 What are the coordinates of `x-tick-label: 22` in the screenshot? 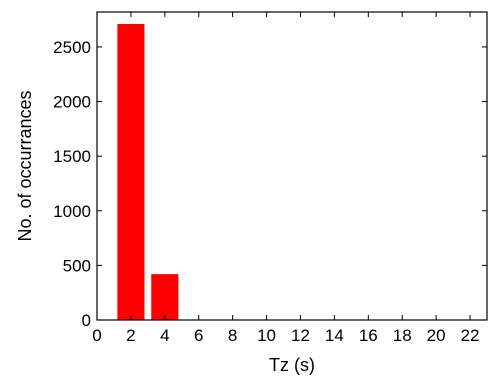 It's located at (470, 335).